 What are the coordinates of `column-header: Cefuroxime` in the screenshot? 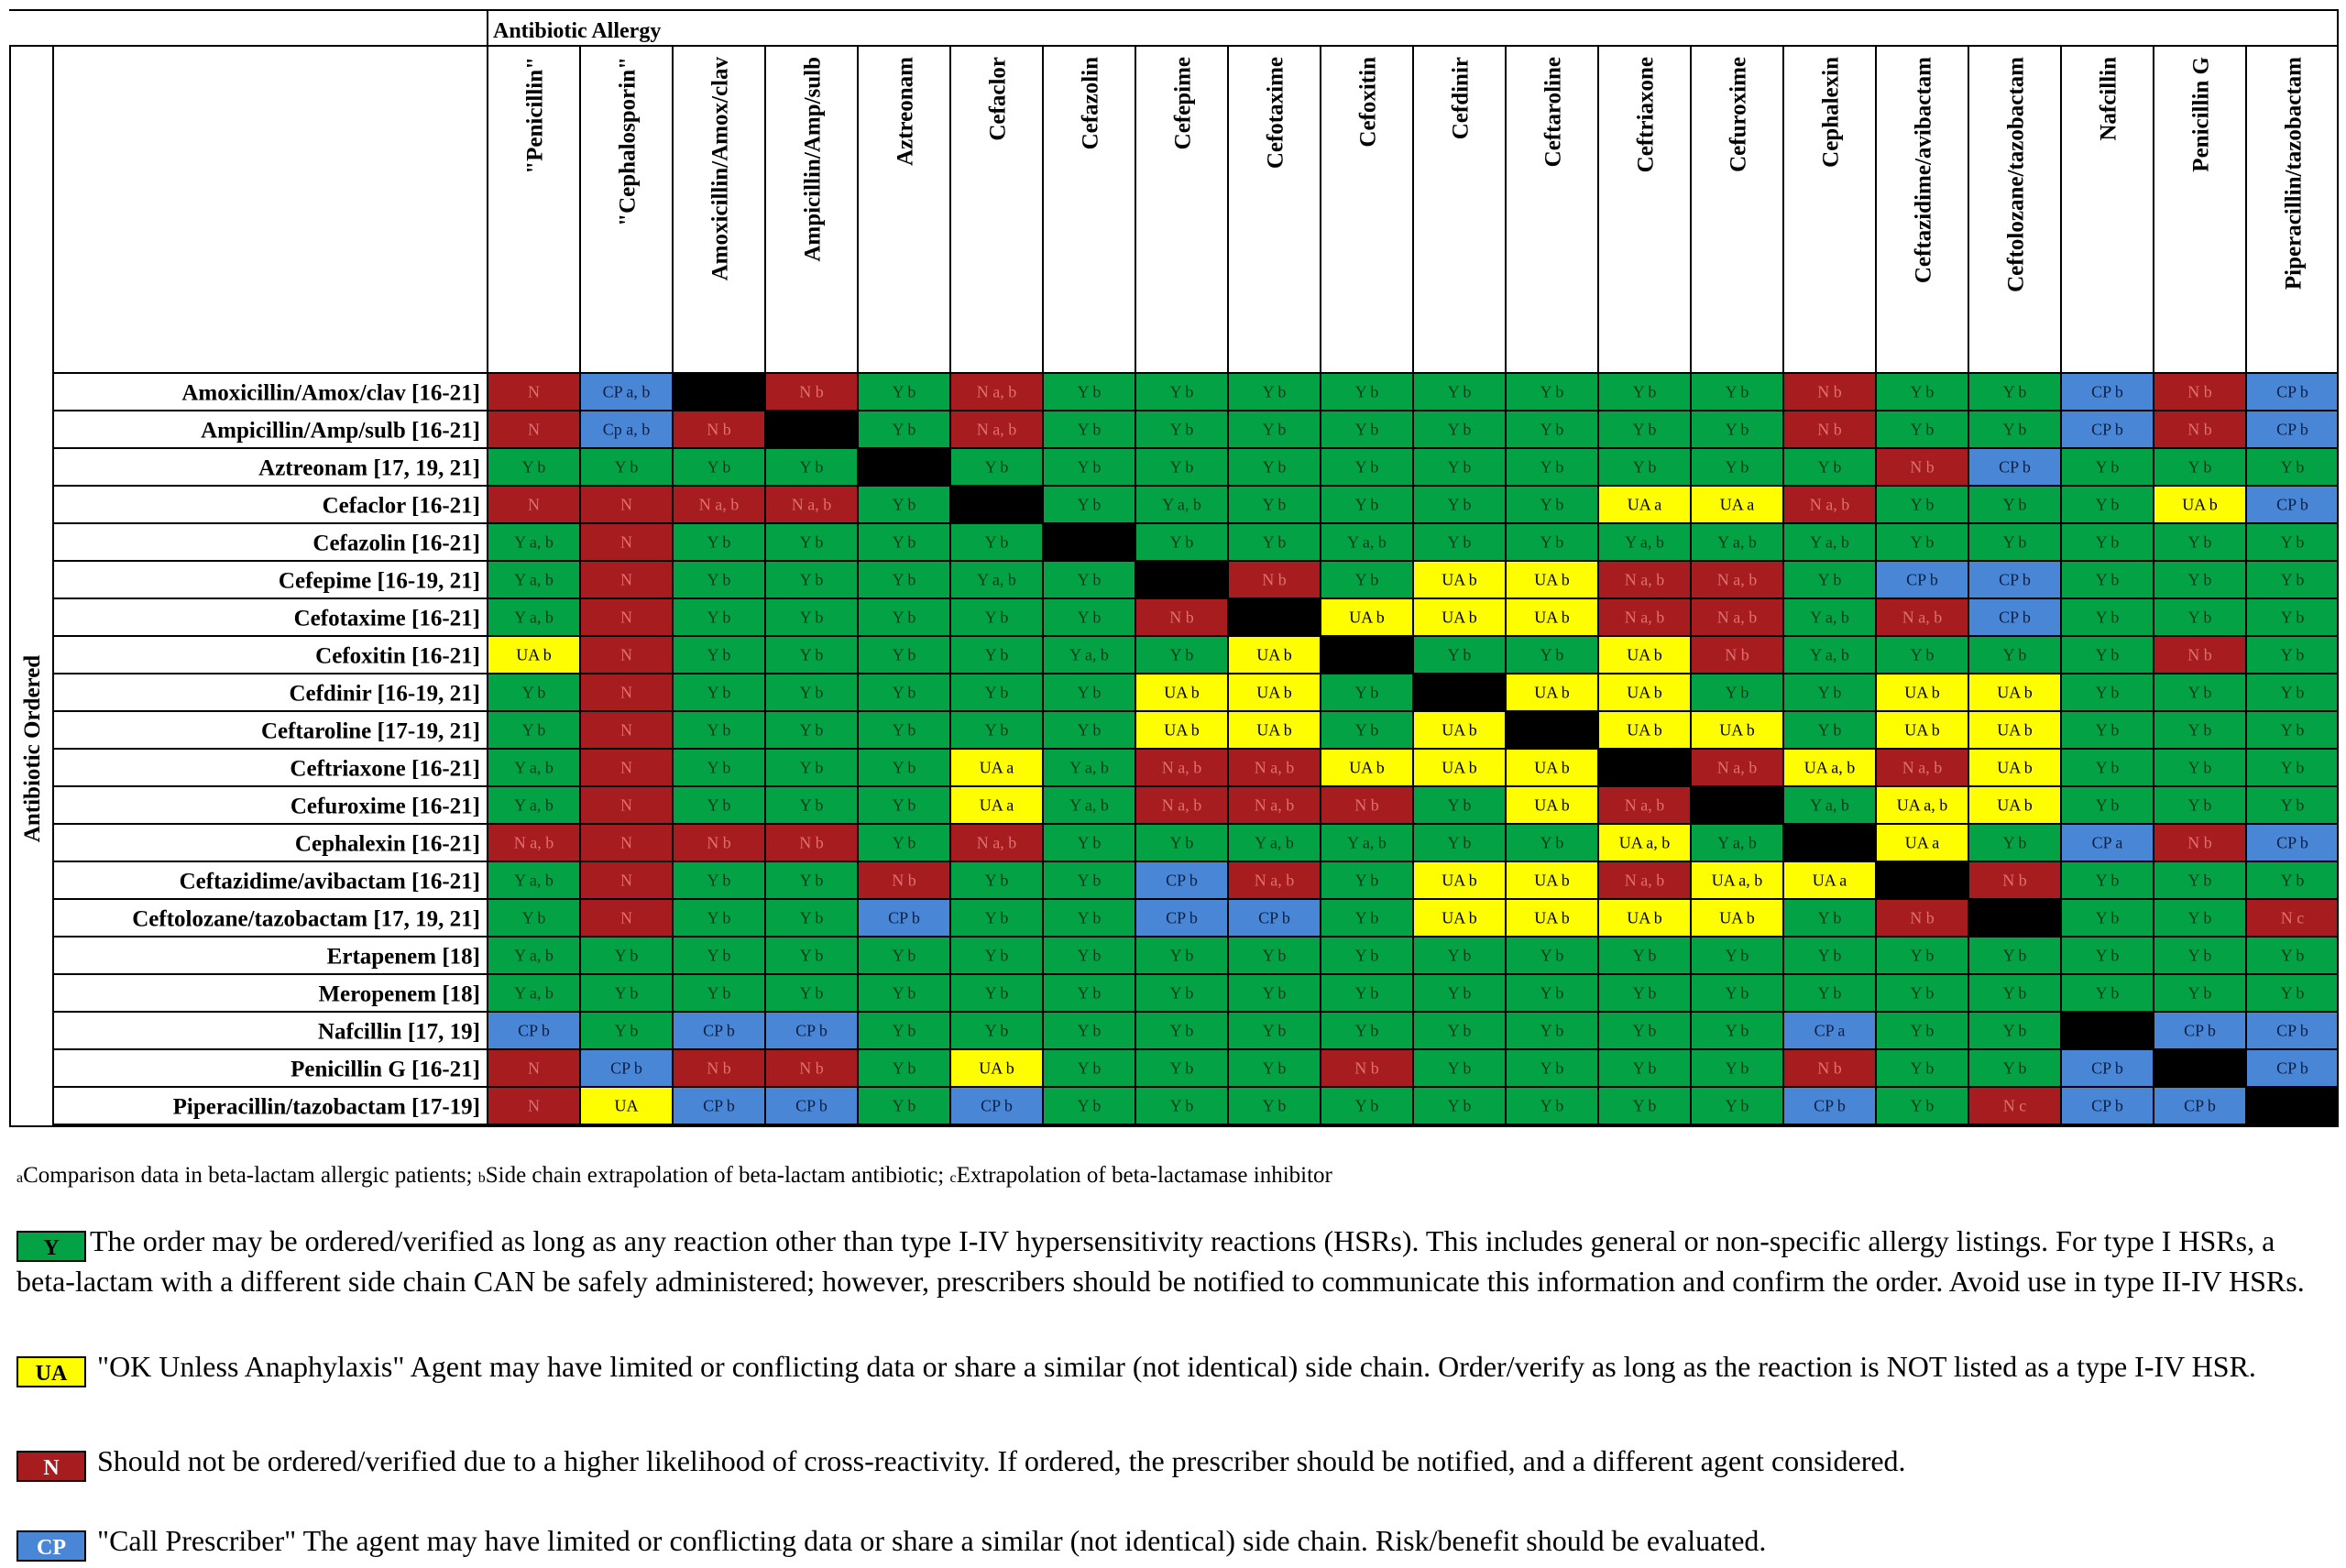 It's located at (1739, 114).